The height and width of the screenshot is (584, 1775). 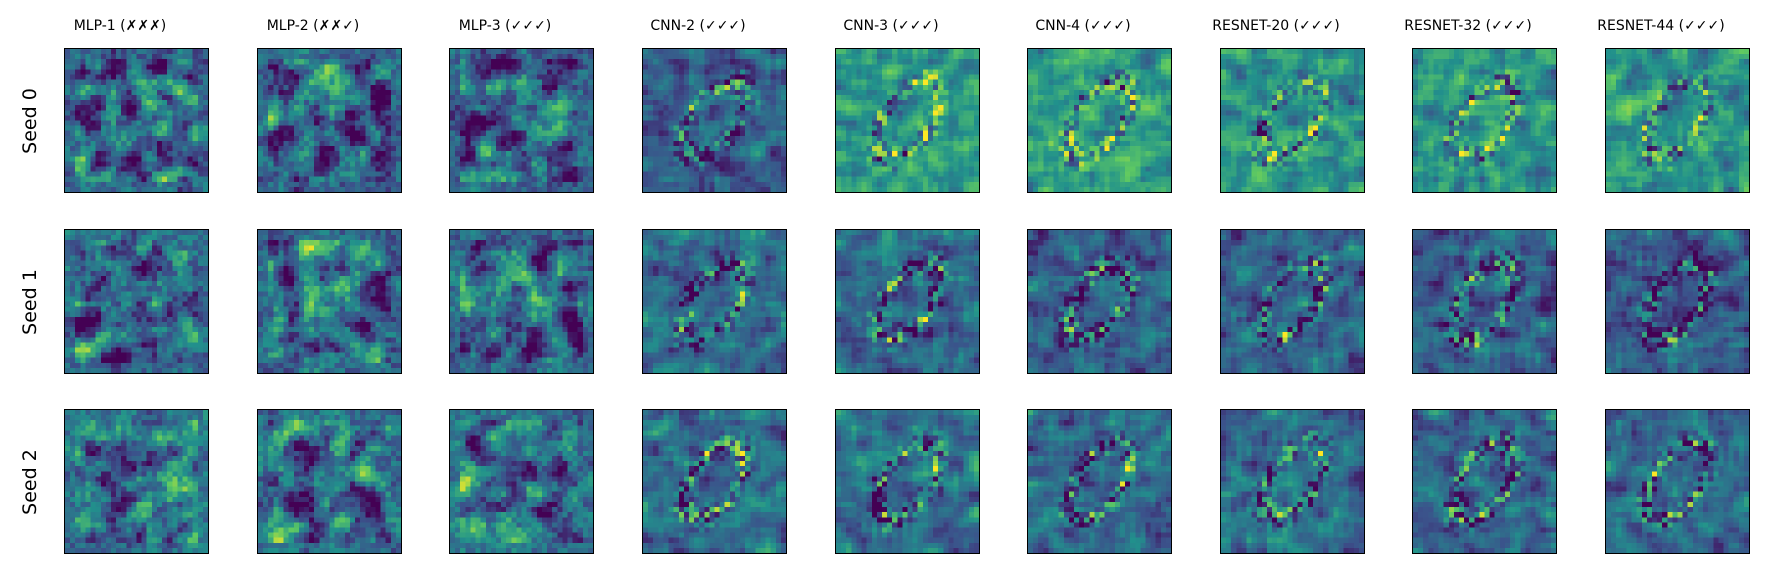 What do you see at coordinates (505, 26) in the screenshot?
I see `column-title-mlp-3: MLP-3 (✓✓✓)` at bounding box center [505, 26].